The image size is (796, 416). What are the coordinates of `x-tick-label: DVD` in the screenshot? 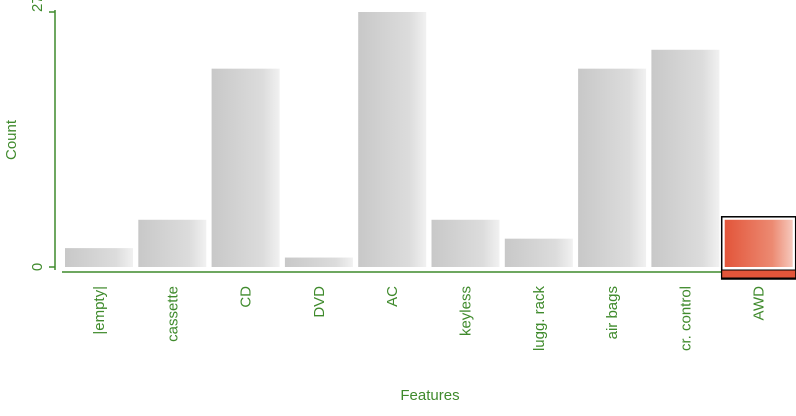 It's located at (319, 302).